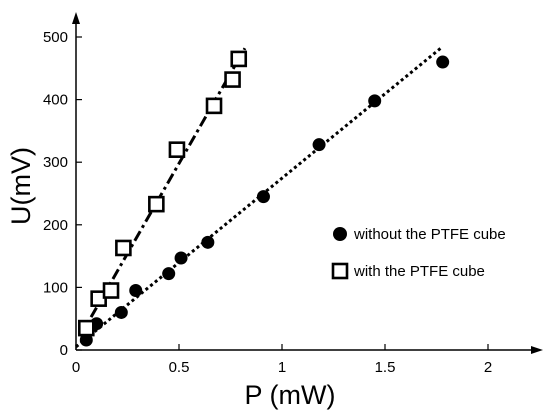 This screenshot has width=550, height=415. Describe the element at coordinates (419, 271) in the screenshot. I see `legend-label-with-ptfe: with the PTFE cube` at that location.